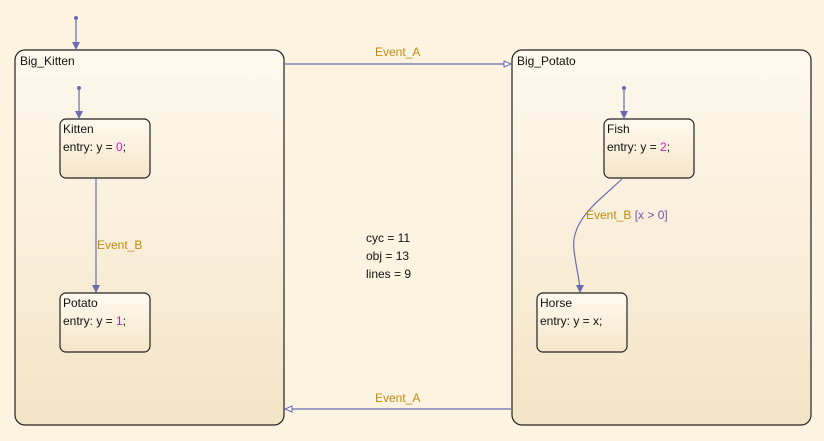  Describe the element at coordinates (80, 303) in the screenshot. I see `state-potato-label: Potato` at that location.